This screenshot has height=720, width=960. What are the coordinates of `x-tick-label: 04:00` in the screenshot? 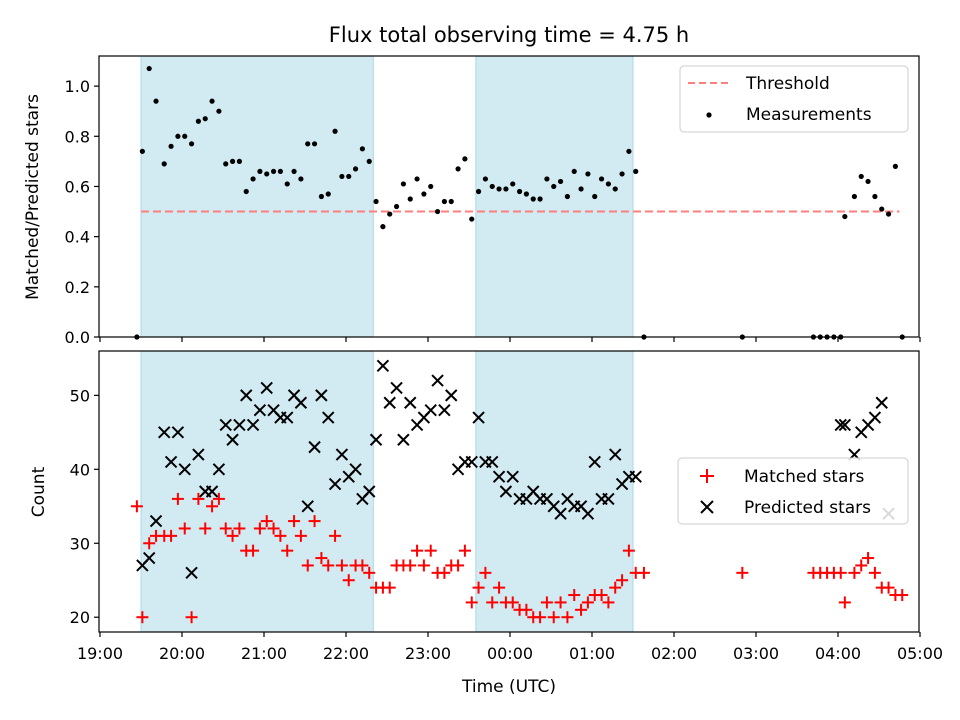 It's located at (838, 653).